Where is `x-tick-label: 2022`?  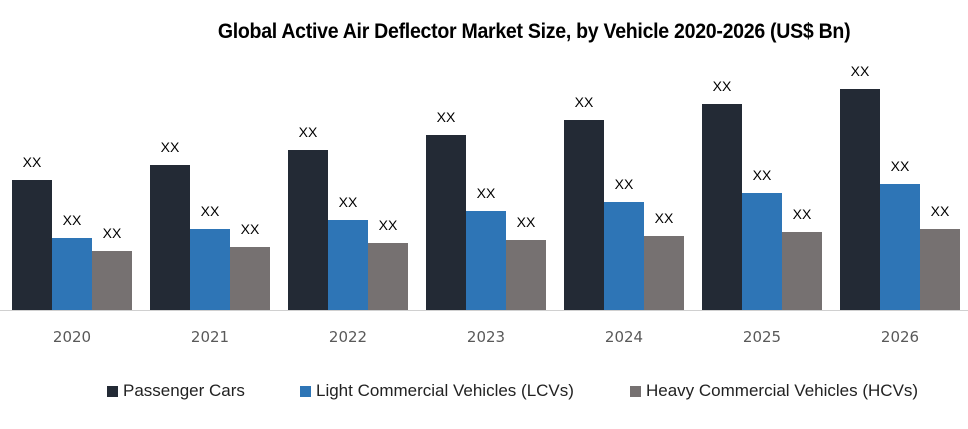 x-tick-label: 2022 is located at coordinates (348, 337).